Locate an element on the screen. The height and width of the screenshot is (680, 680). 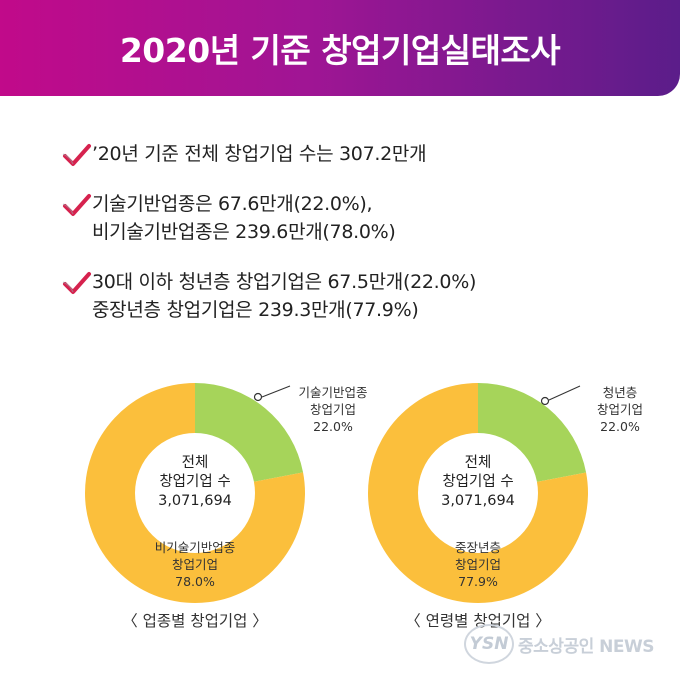
logo-text: 중소상공인 NEWS is located at coordinates (586, 646).